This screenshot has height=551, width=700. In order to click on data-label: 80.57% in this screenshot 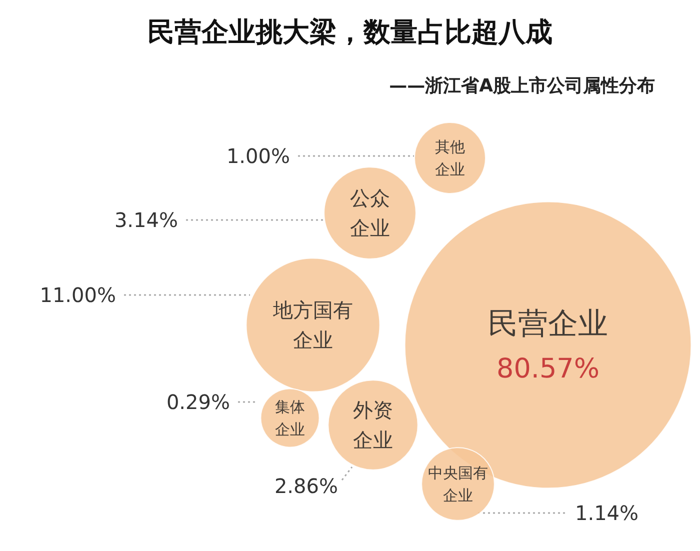, I will do `click(548, 369)`.